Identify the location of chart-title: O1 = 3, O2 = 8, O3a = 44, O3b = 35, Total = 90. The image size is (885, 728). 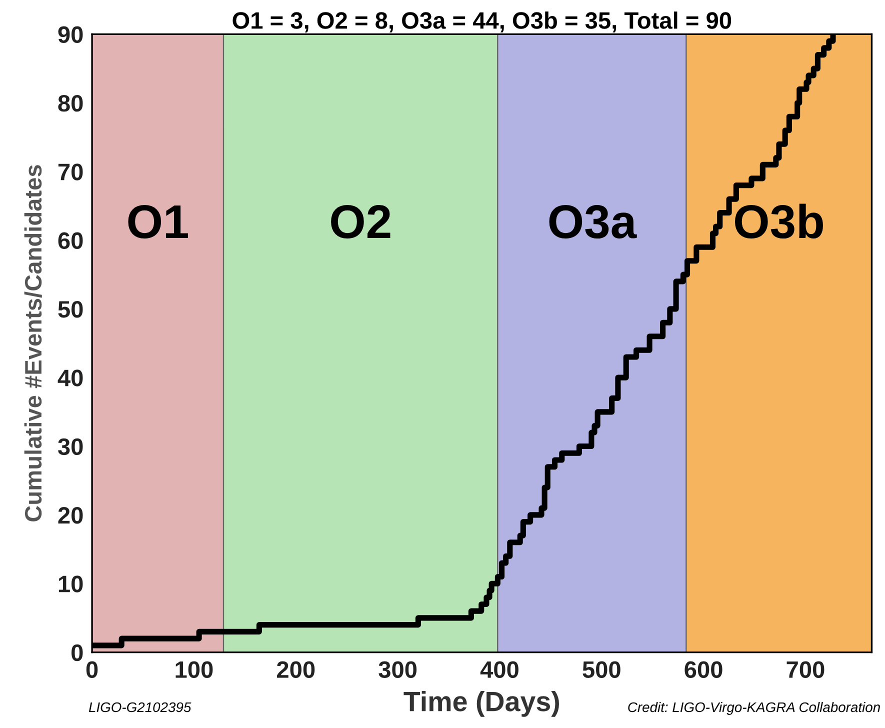
(482, 22).